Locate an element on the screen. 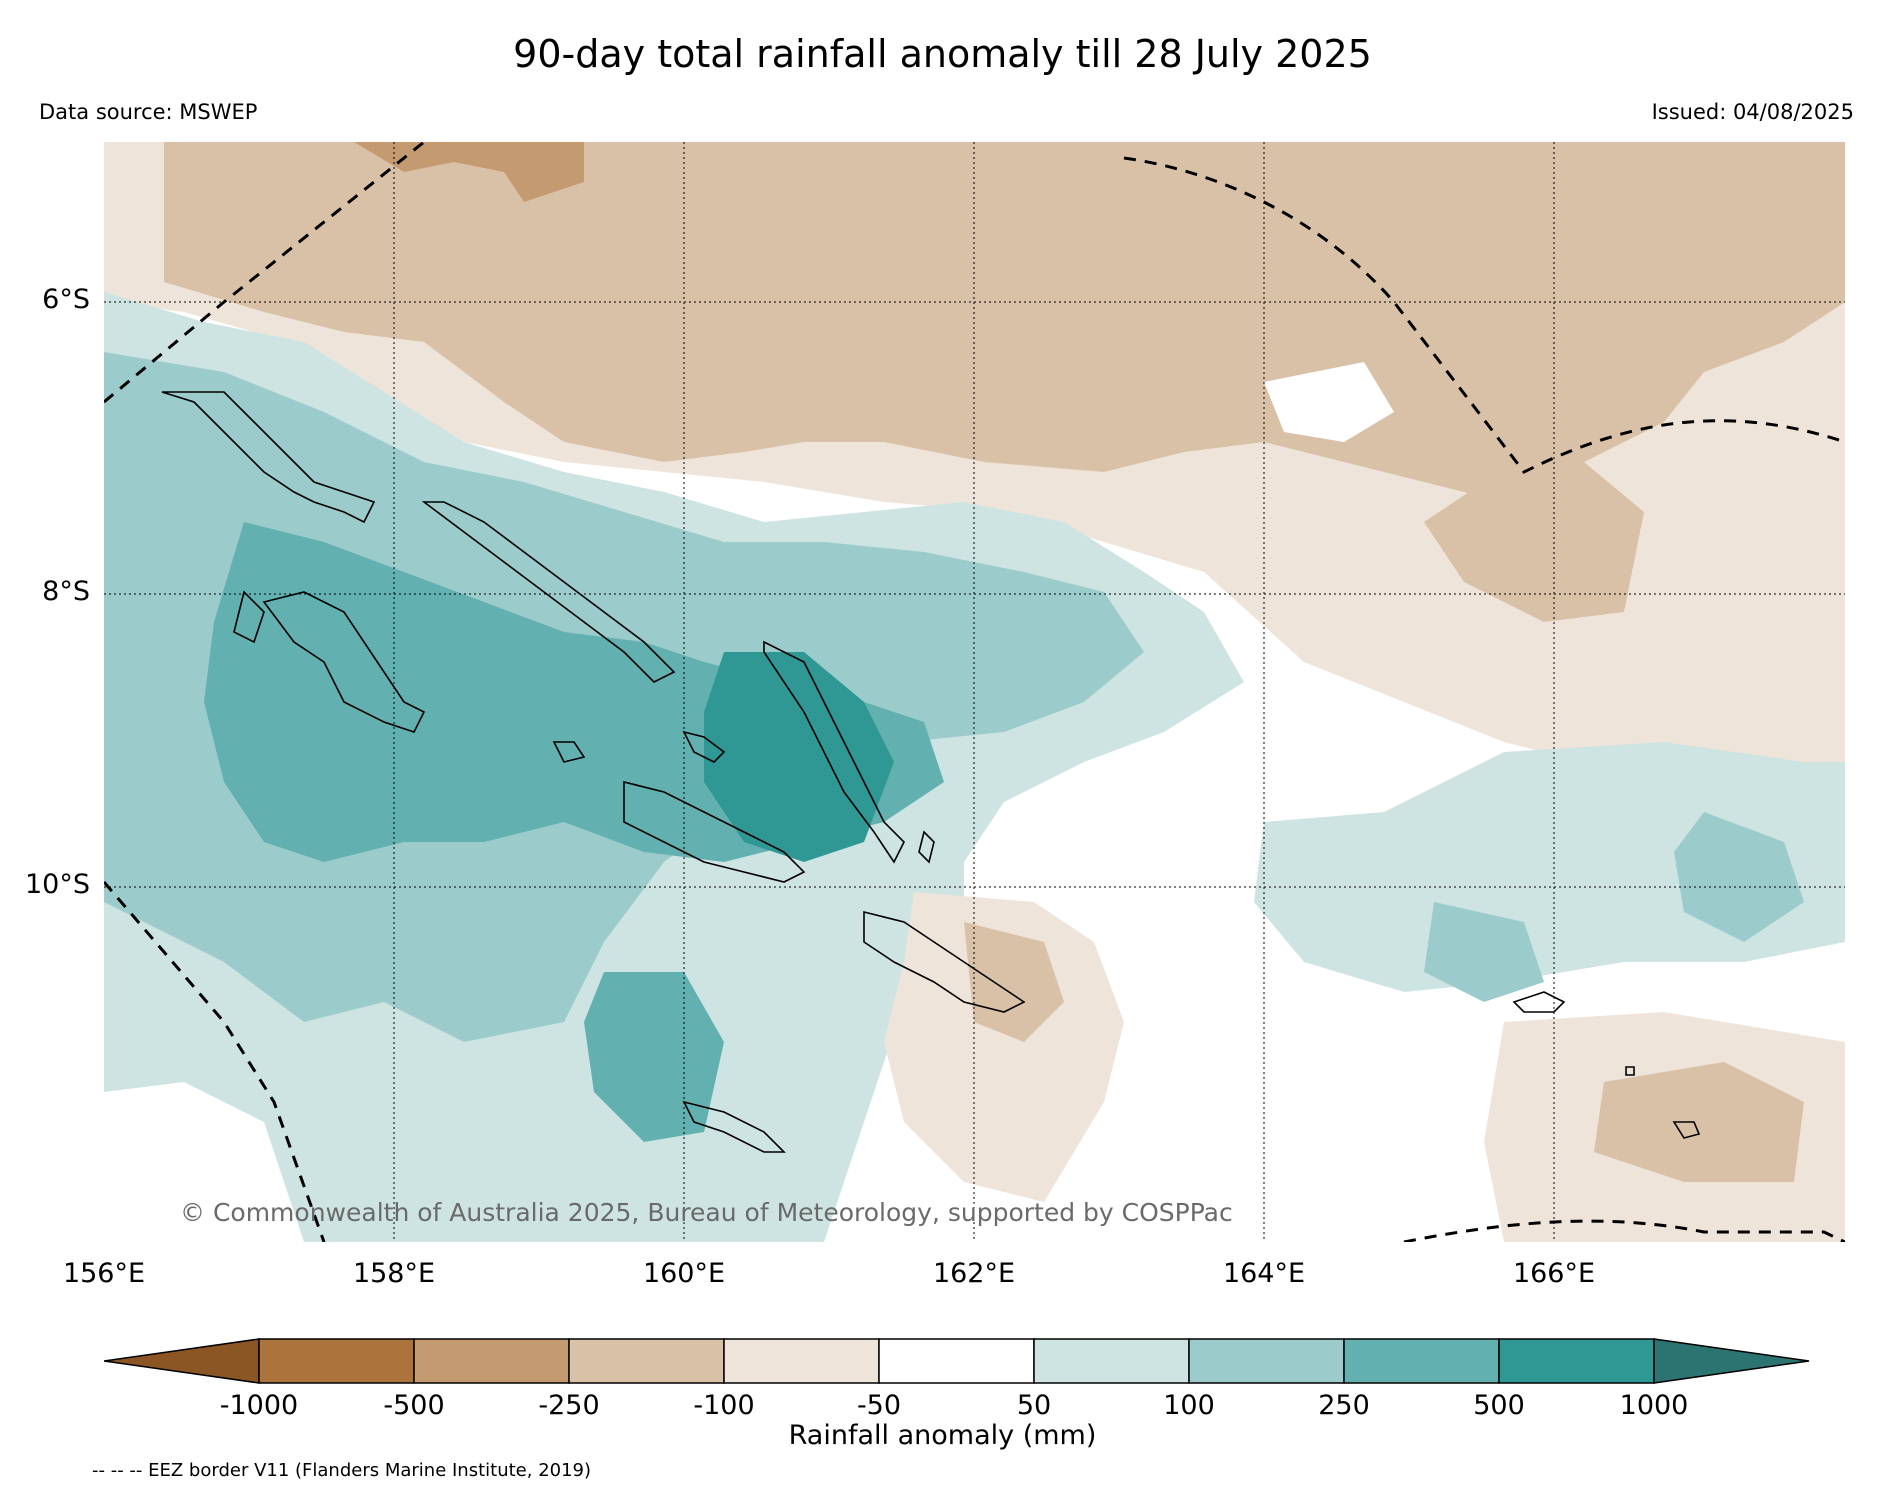 Image resolution: width=1885 pixels, height=1494 pixels. dry-patch-south-inner is located at coordinates (1014, 982).